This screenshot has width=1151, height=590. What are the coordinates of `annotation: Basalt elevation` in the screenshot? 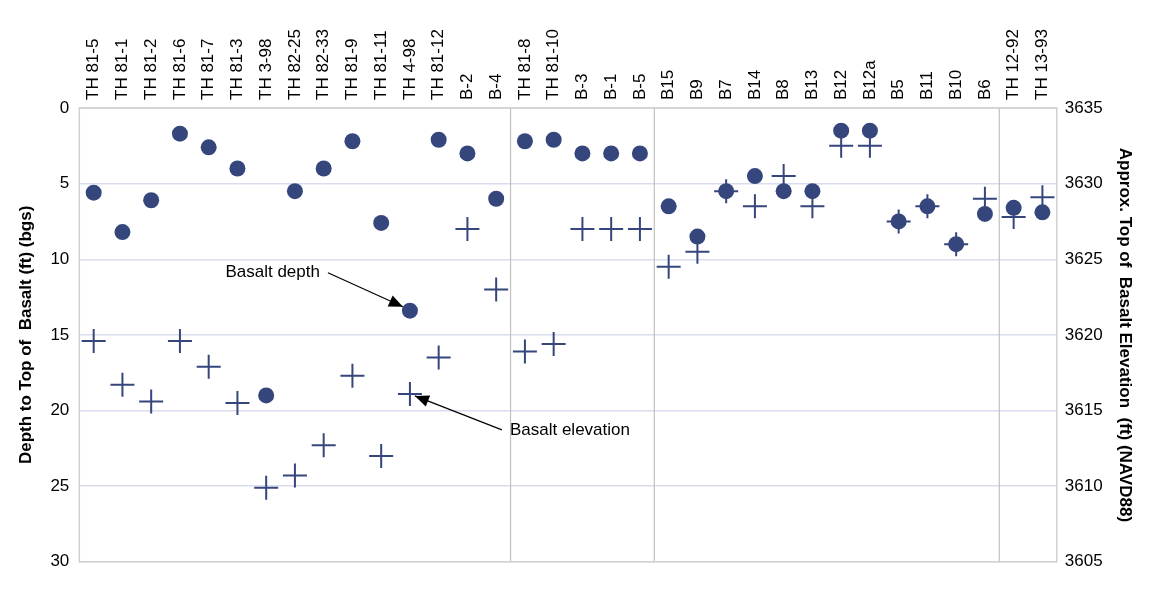 It's located at (569, 429).